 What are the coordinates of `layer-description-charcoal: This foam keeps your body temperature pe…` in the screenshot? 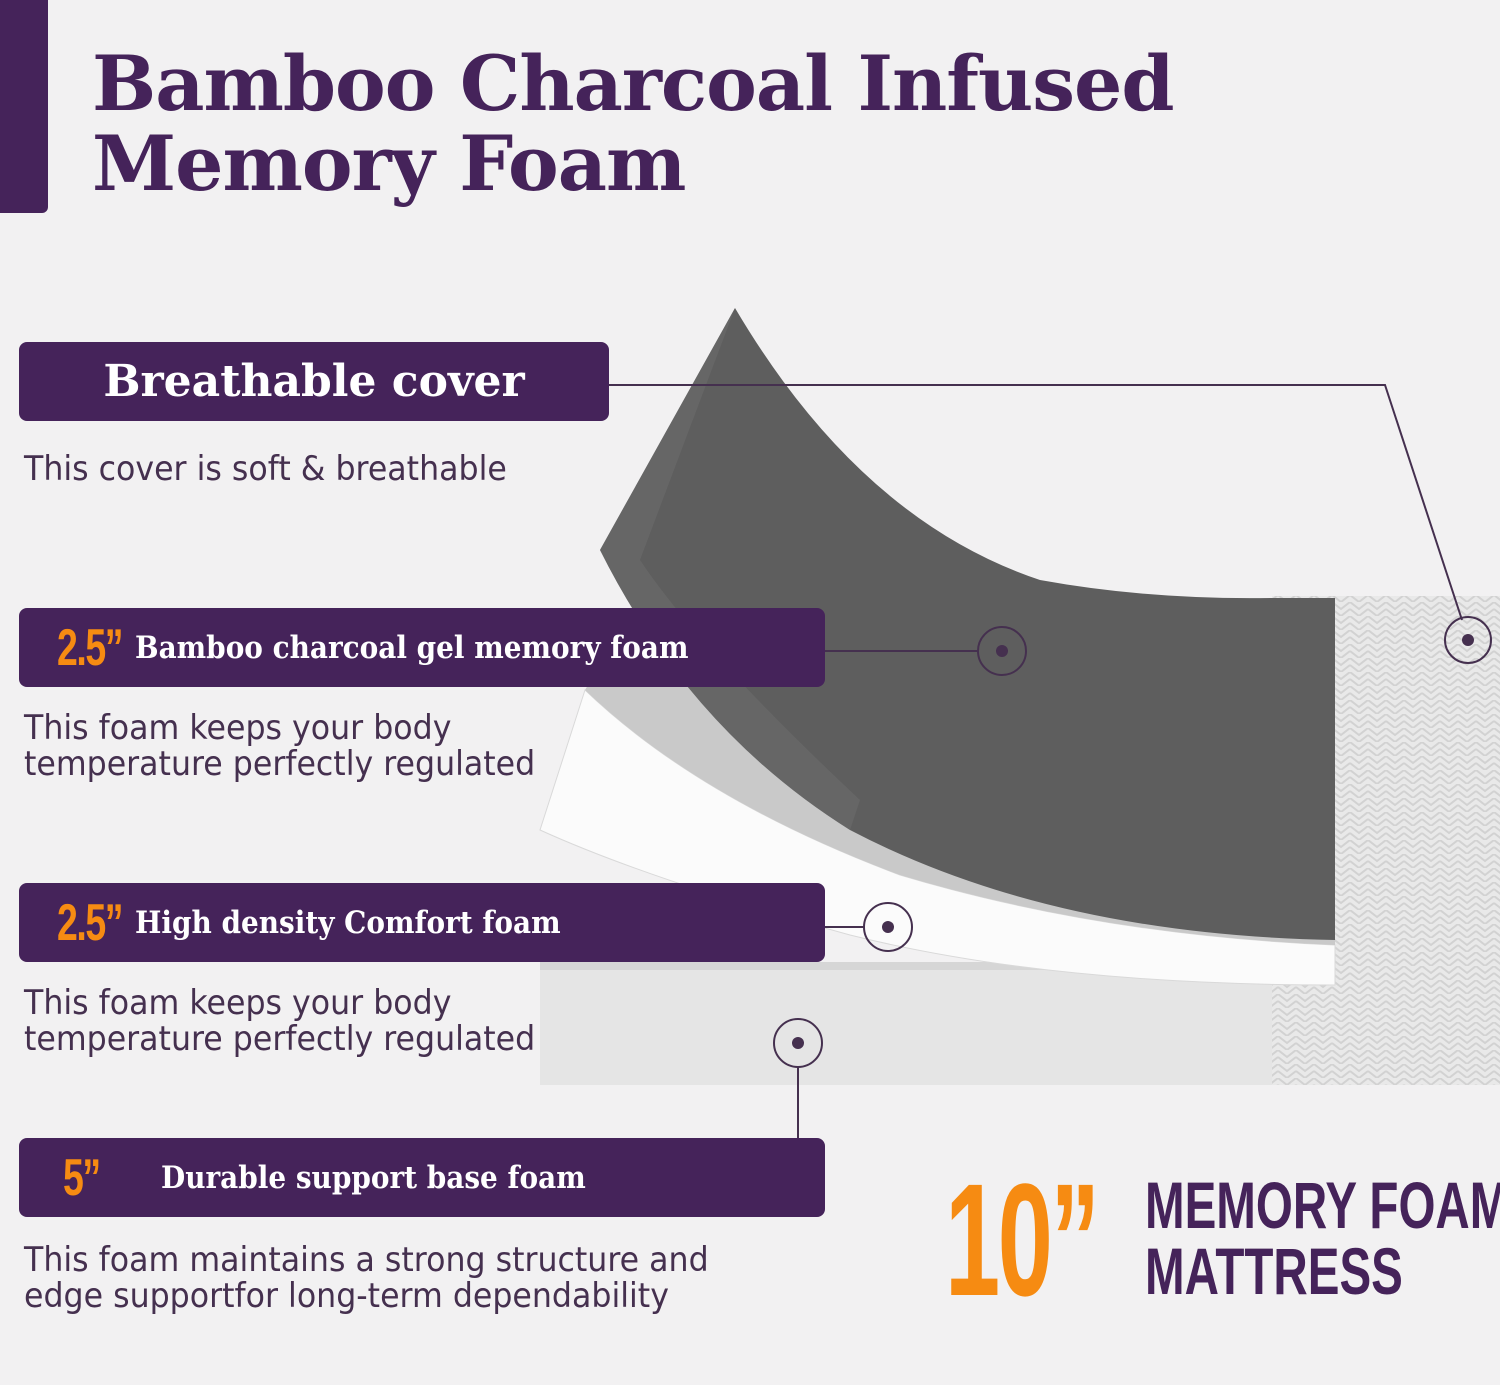 It's located at (280, 746).